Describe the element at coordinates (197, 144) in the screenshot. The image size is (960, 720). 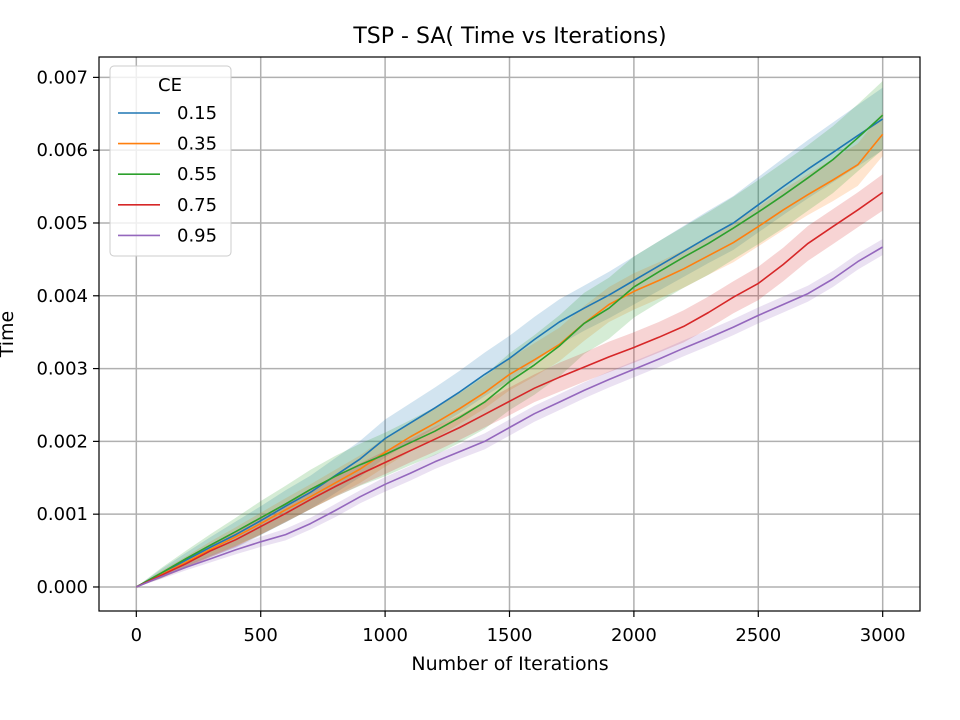
I see `legend-label-0.35: 0.35` at that location.